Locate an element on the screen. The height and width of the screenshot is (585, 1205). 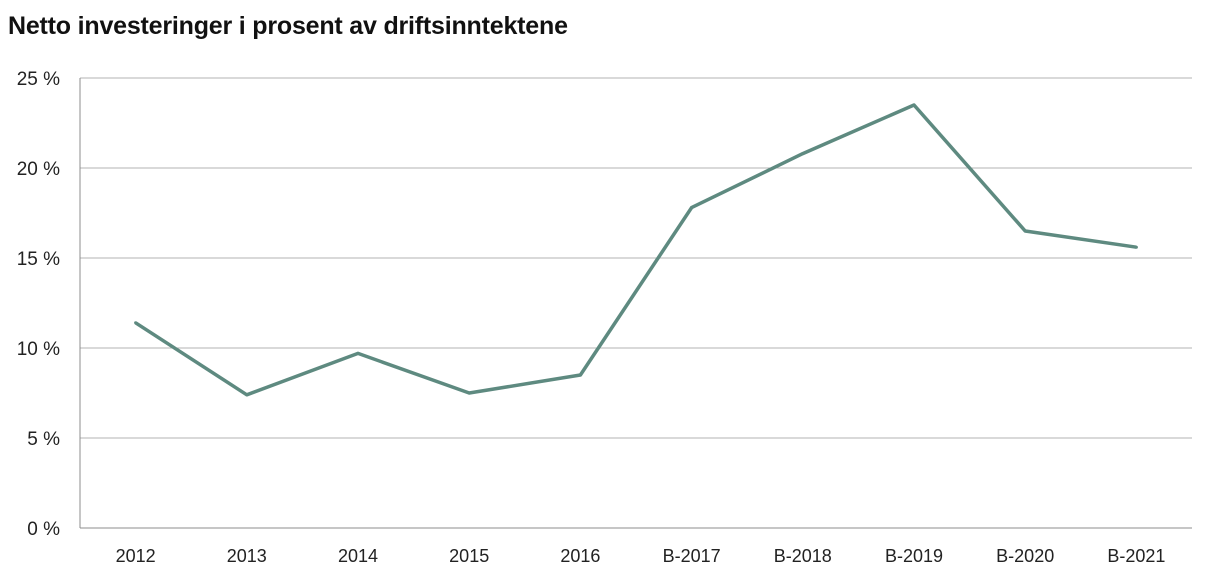
x-tick-label: B-2017 is located at coordinates (692, 556).